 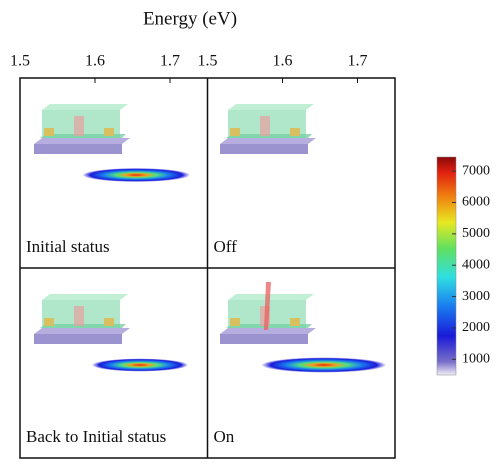 I want to click on panel-label: Off, so click(x=226, y=246).